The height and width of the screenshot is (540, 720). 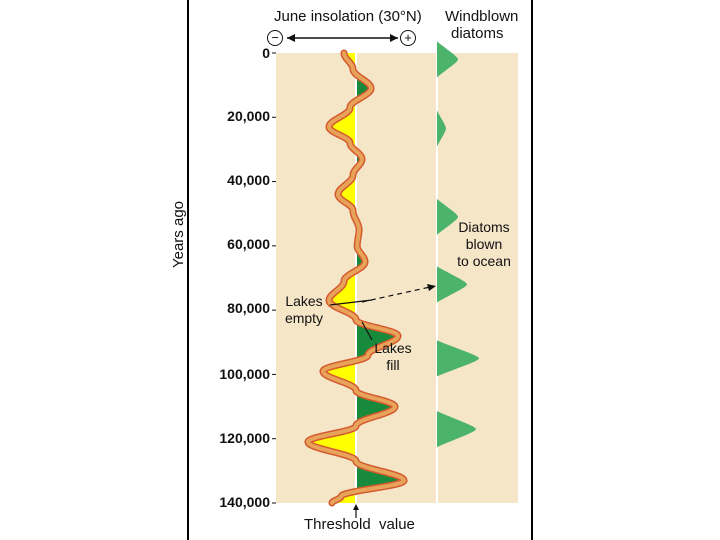 What do you see at coordinates (266, 53) in the screenshot?
I see `tick-label: 0` at bounding box center [266, 53].